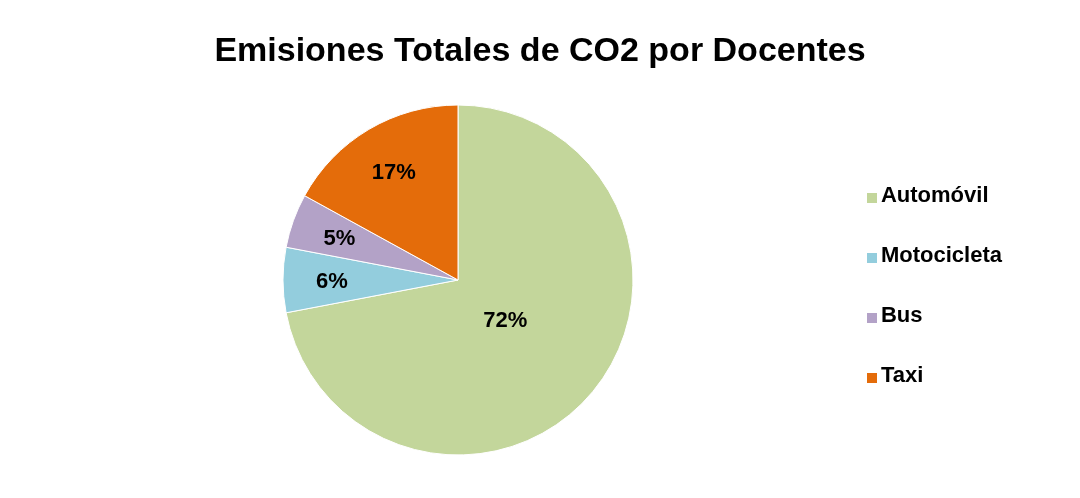 The image size is (1080, 498). I want to click on legend-label: Motocicleta, so click(941, 254).